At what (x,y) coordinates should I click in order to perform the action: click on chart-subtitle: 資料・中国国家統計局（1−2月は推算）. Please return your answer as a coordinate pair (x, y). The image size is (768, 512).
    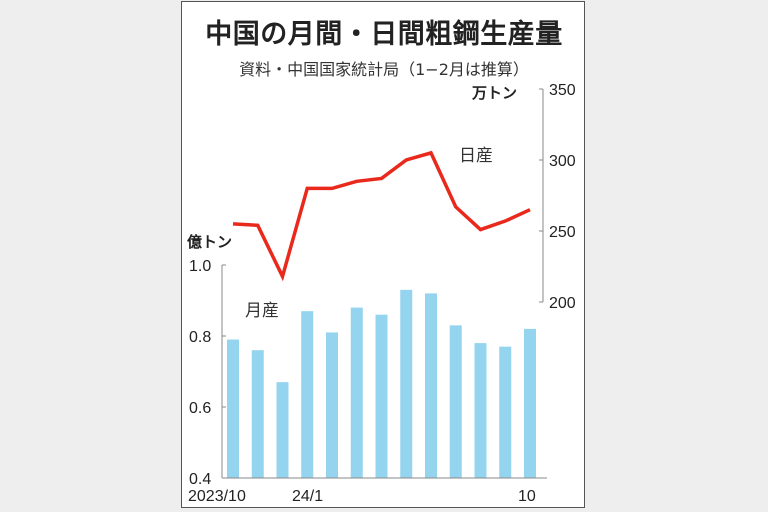
    Looking at the image, I should click on (384, 69).